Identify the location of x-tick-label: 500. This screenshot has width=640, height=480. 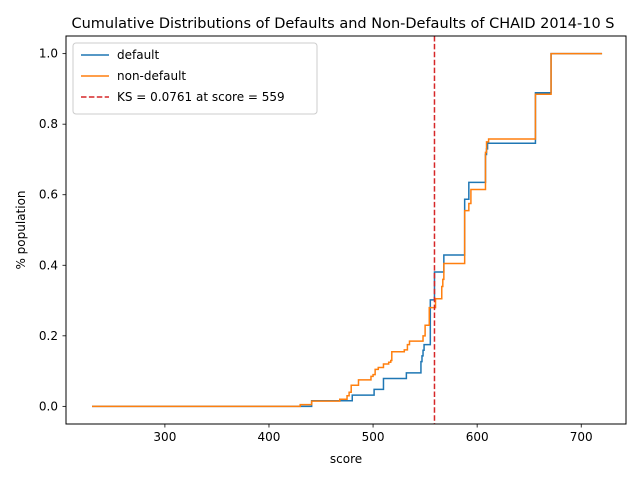
(373, 437).